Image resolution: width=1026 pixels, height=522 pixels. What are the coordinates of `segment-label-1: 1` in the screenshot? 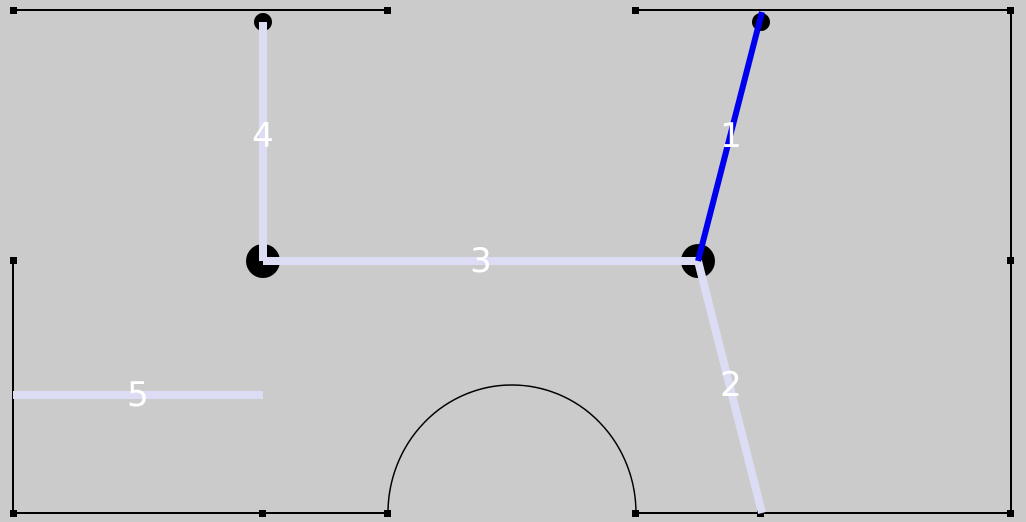 It's located at (731, 136).